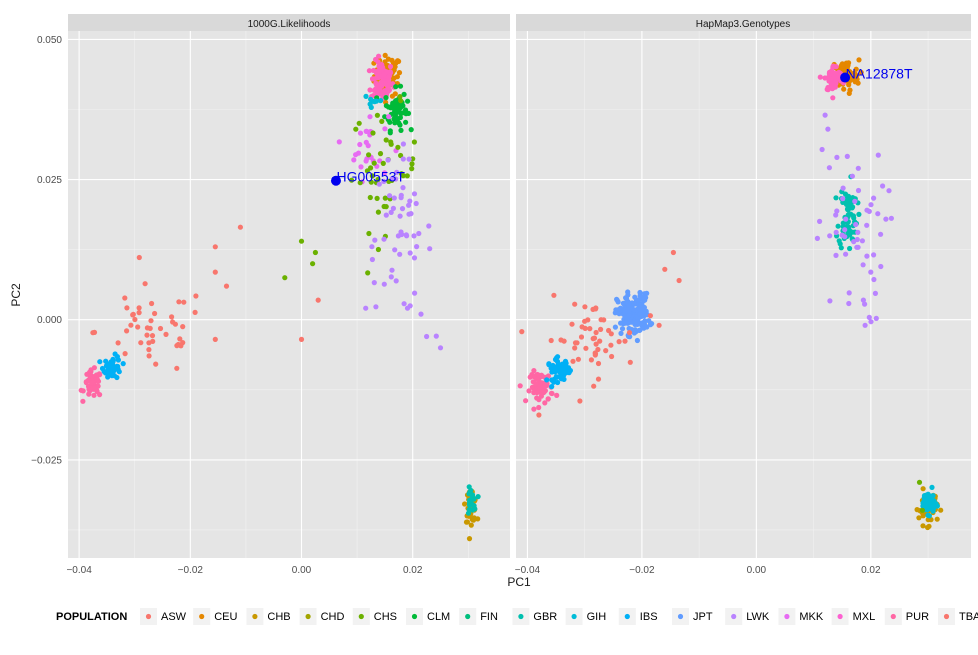 Image resolution: width=978 pixels, height=655 pixels. I want to click on legend-label: IBS, so click(649, 617).